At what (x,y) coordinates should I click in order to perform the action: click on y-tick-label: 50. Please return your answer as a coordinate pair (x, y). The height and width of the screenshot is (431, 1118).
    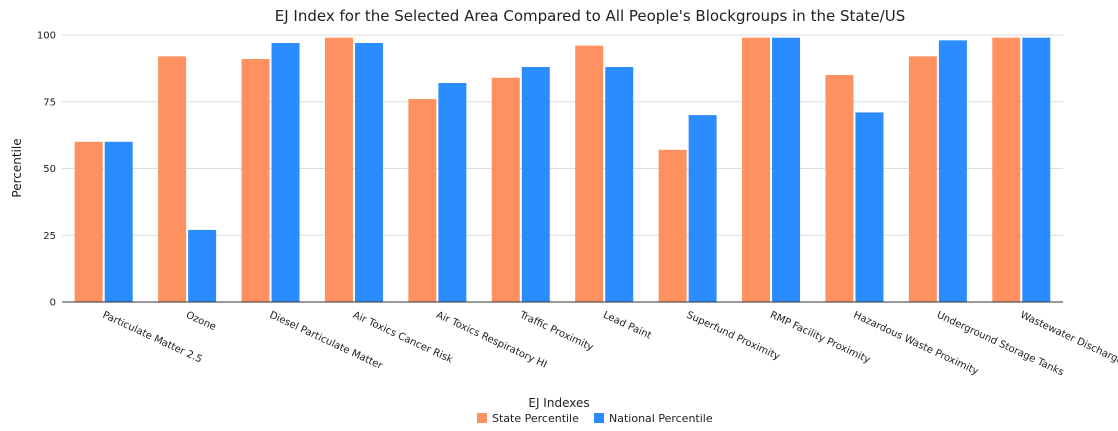
    Looking at the image, I should click on (49, 169).